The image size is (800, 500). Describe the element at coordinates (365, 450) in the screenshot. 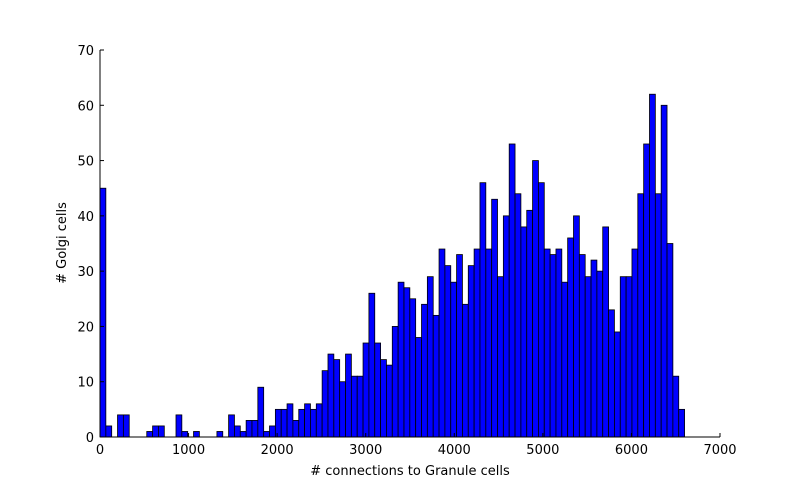

I see `x-tick-label: 3000` at that location.